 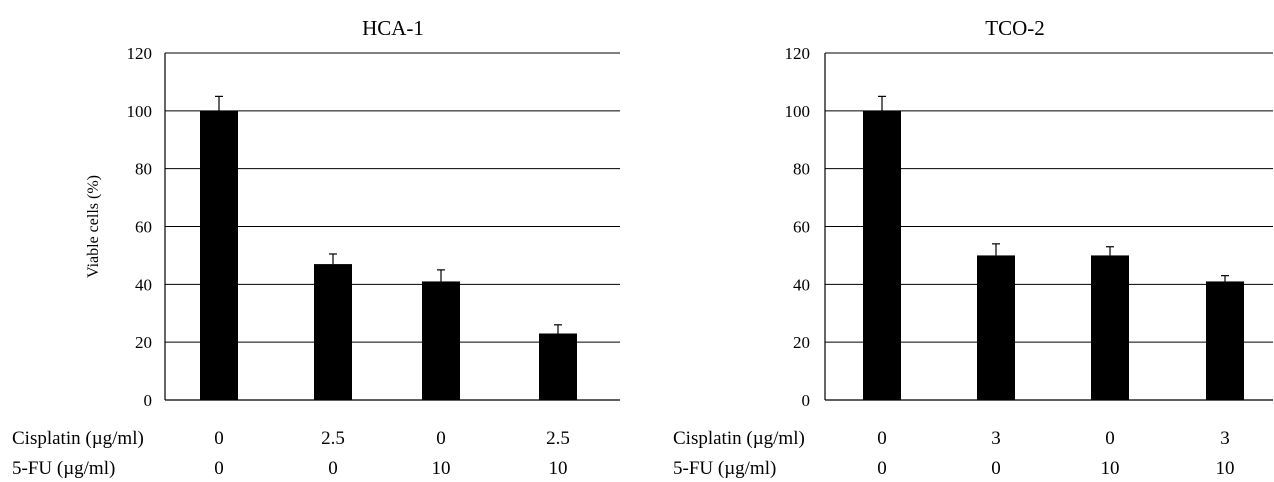 What do you see at coordinates (93, 226) in the screenshot?
I see `panel-1-y-axis-label: Viable cells (%)` at bounding box center [93, 226].